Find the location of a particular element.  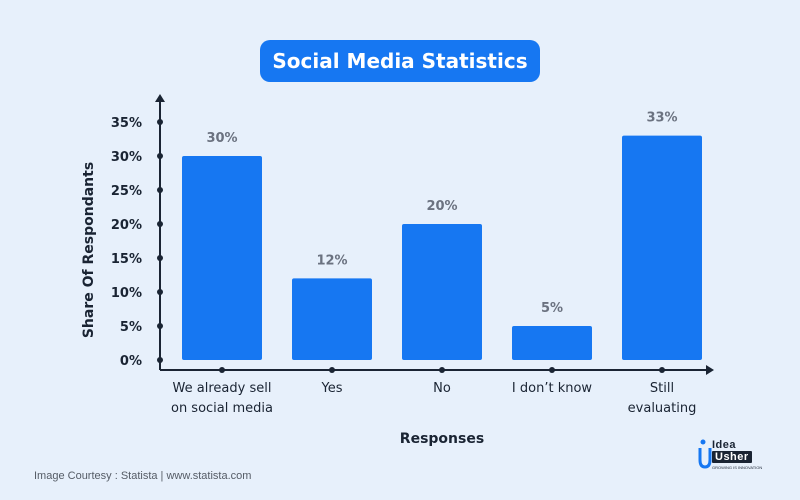

x-tick-label: evaluating is located at coordinates (662, 408).